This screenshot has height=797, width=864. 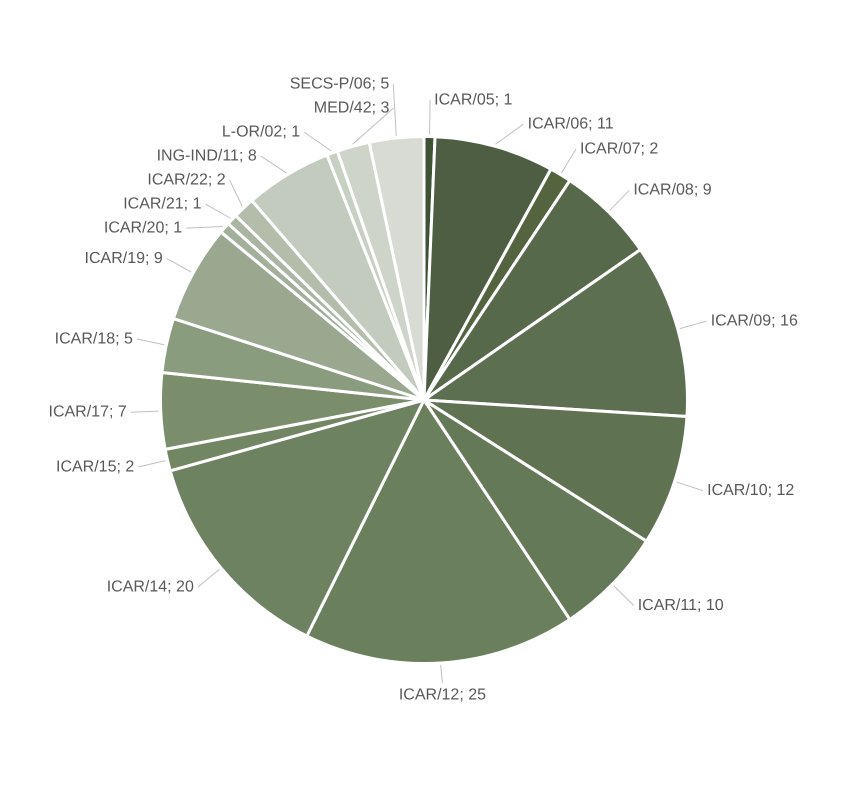 What do you see at coordinates (464, 99) in the screenshot?
I see `slice-label: ICAR/05` at bounding box center [464, 99].